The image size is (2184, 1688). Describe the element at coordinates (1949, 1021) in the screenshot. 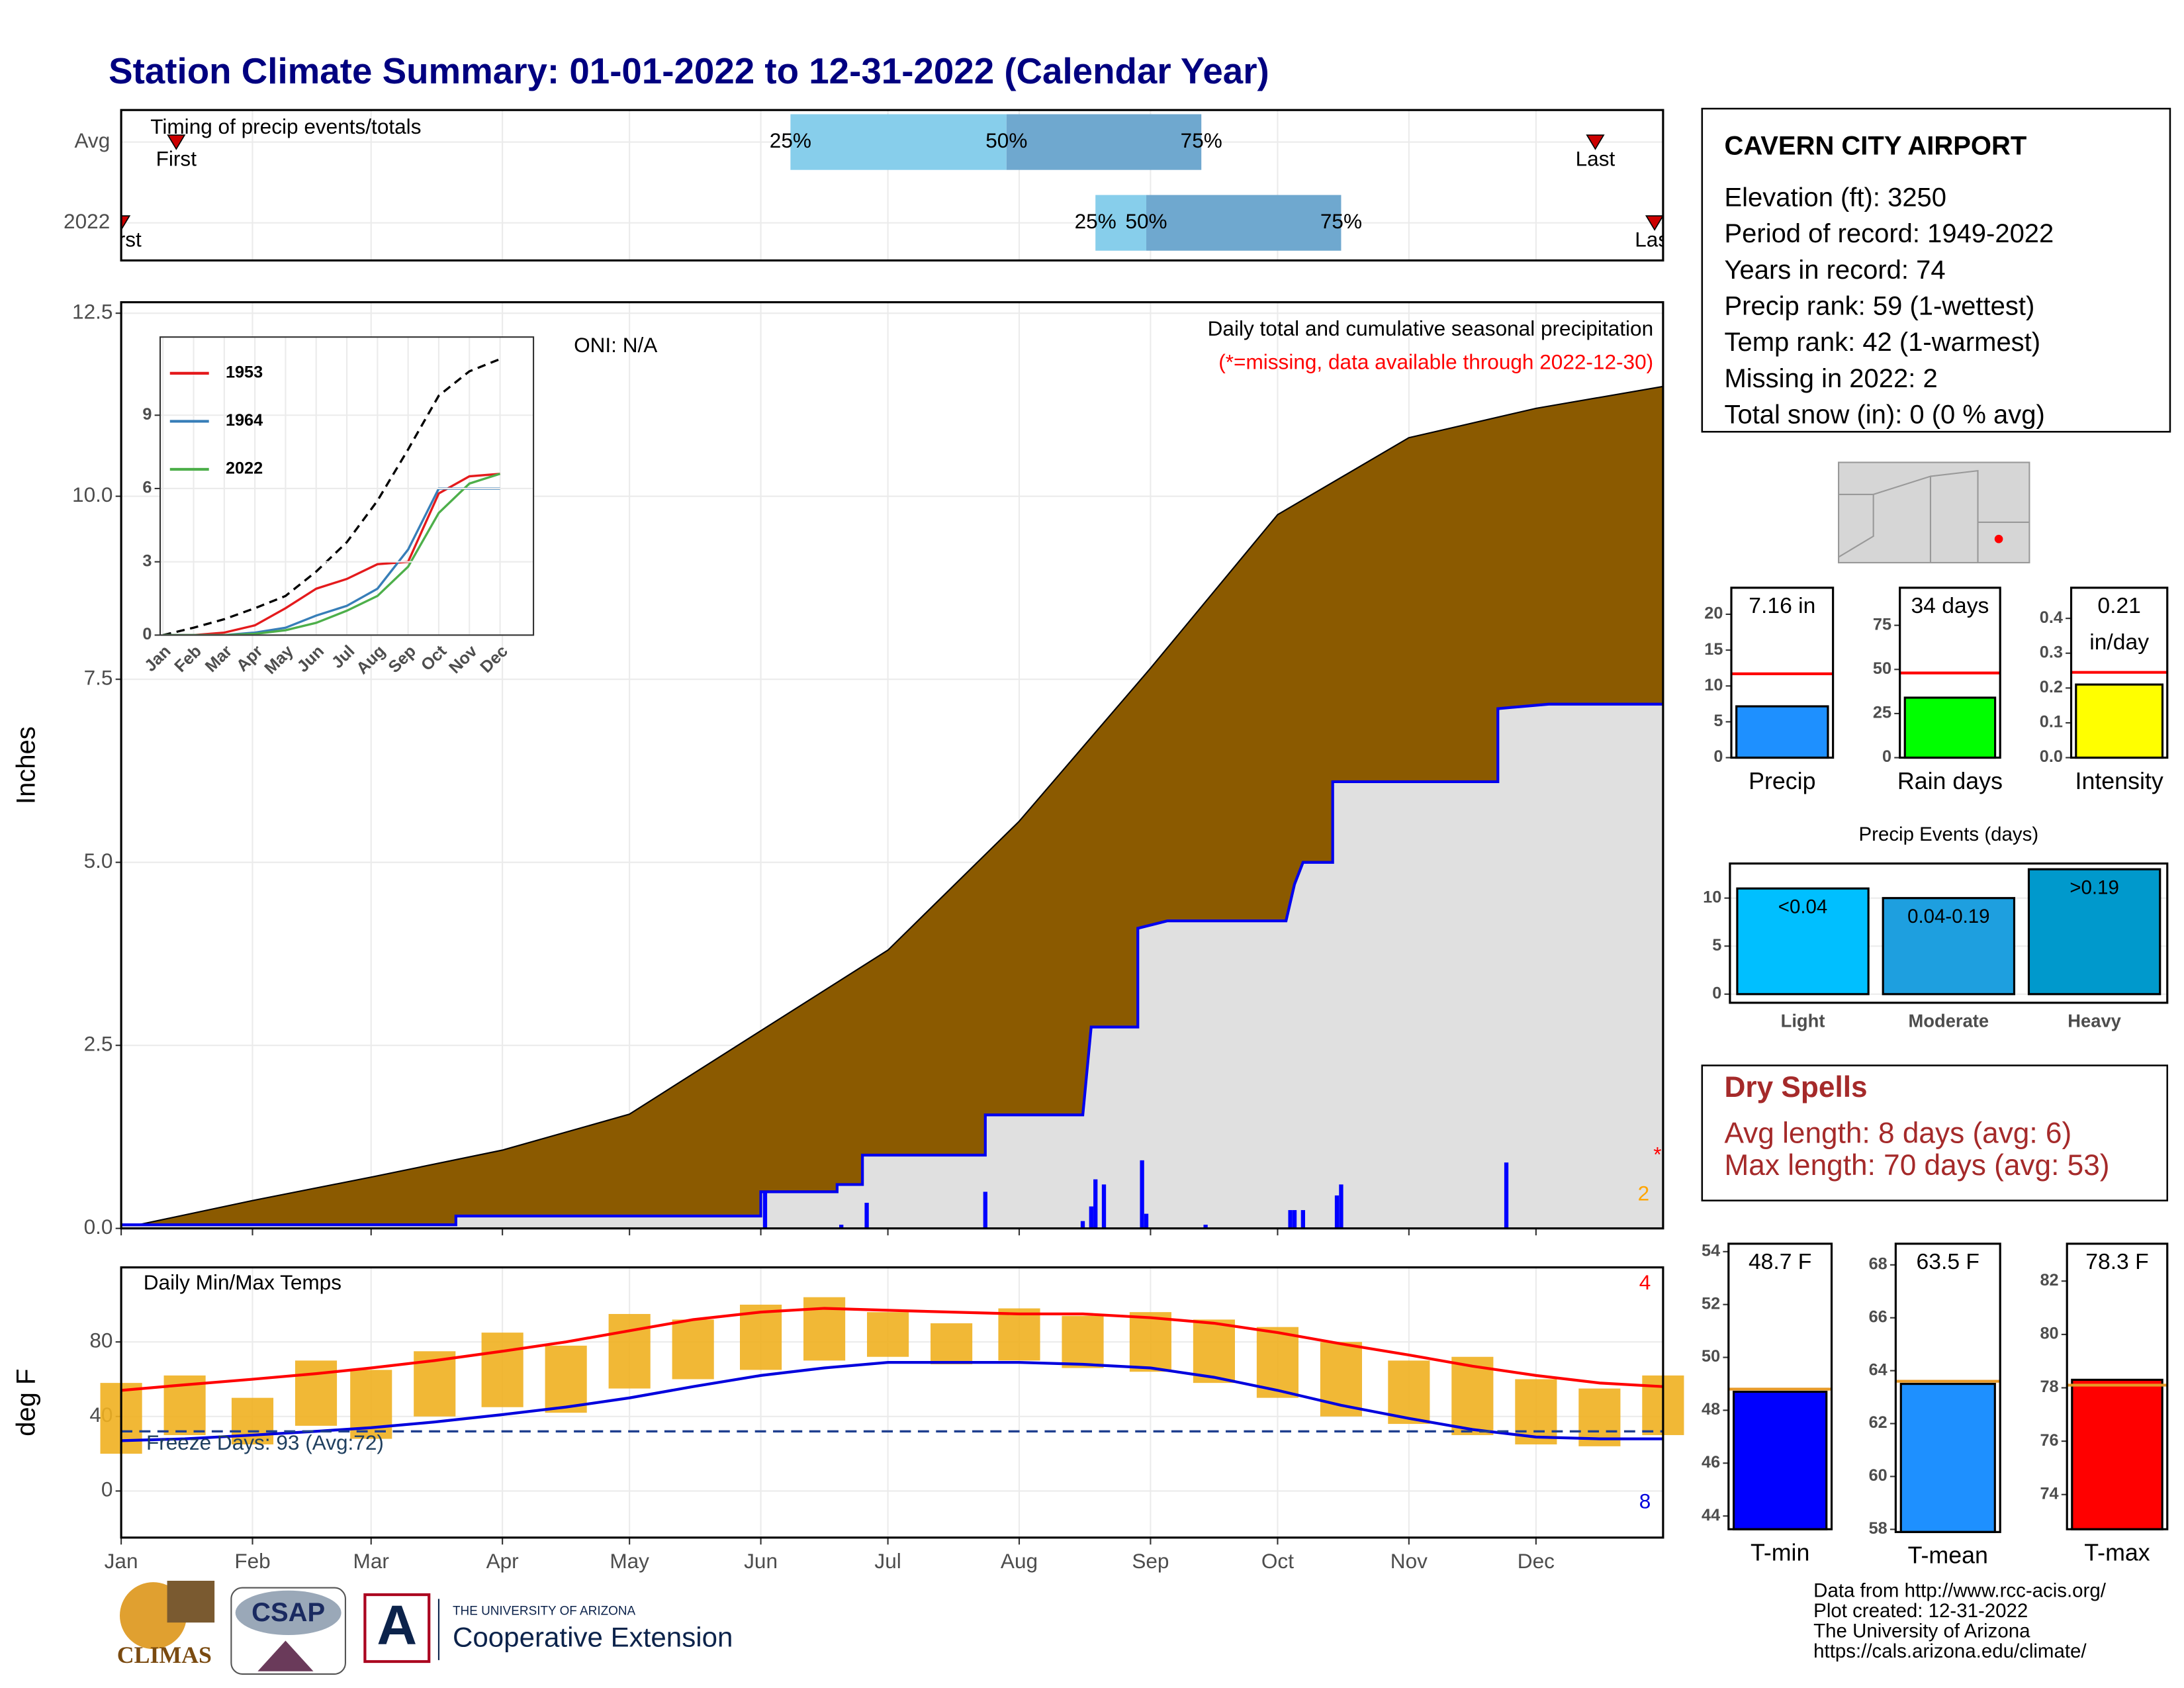

I see `category-label: Moderate` at that location.